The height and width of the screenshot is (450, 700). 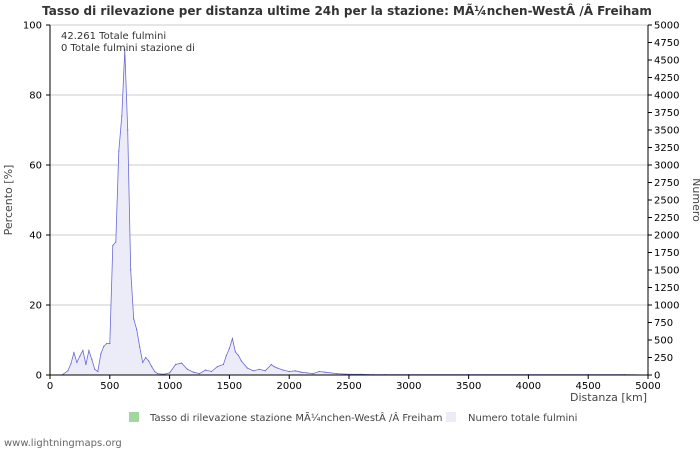 I want to click on y-right-tick-label-1250: 1250, so click(x=666, y=288).